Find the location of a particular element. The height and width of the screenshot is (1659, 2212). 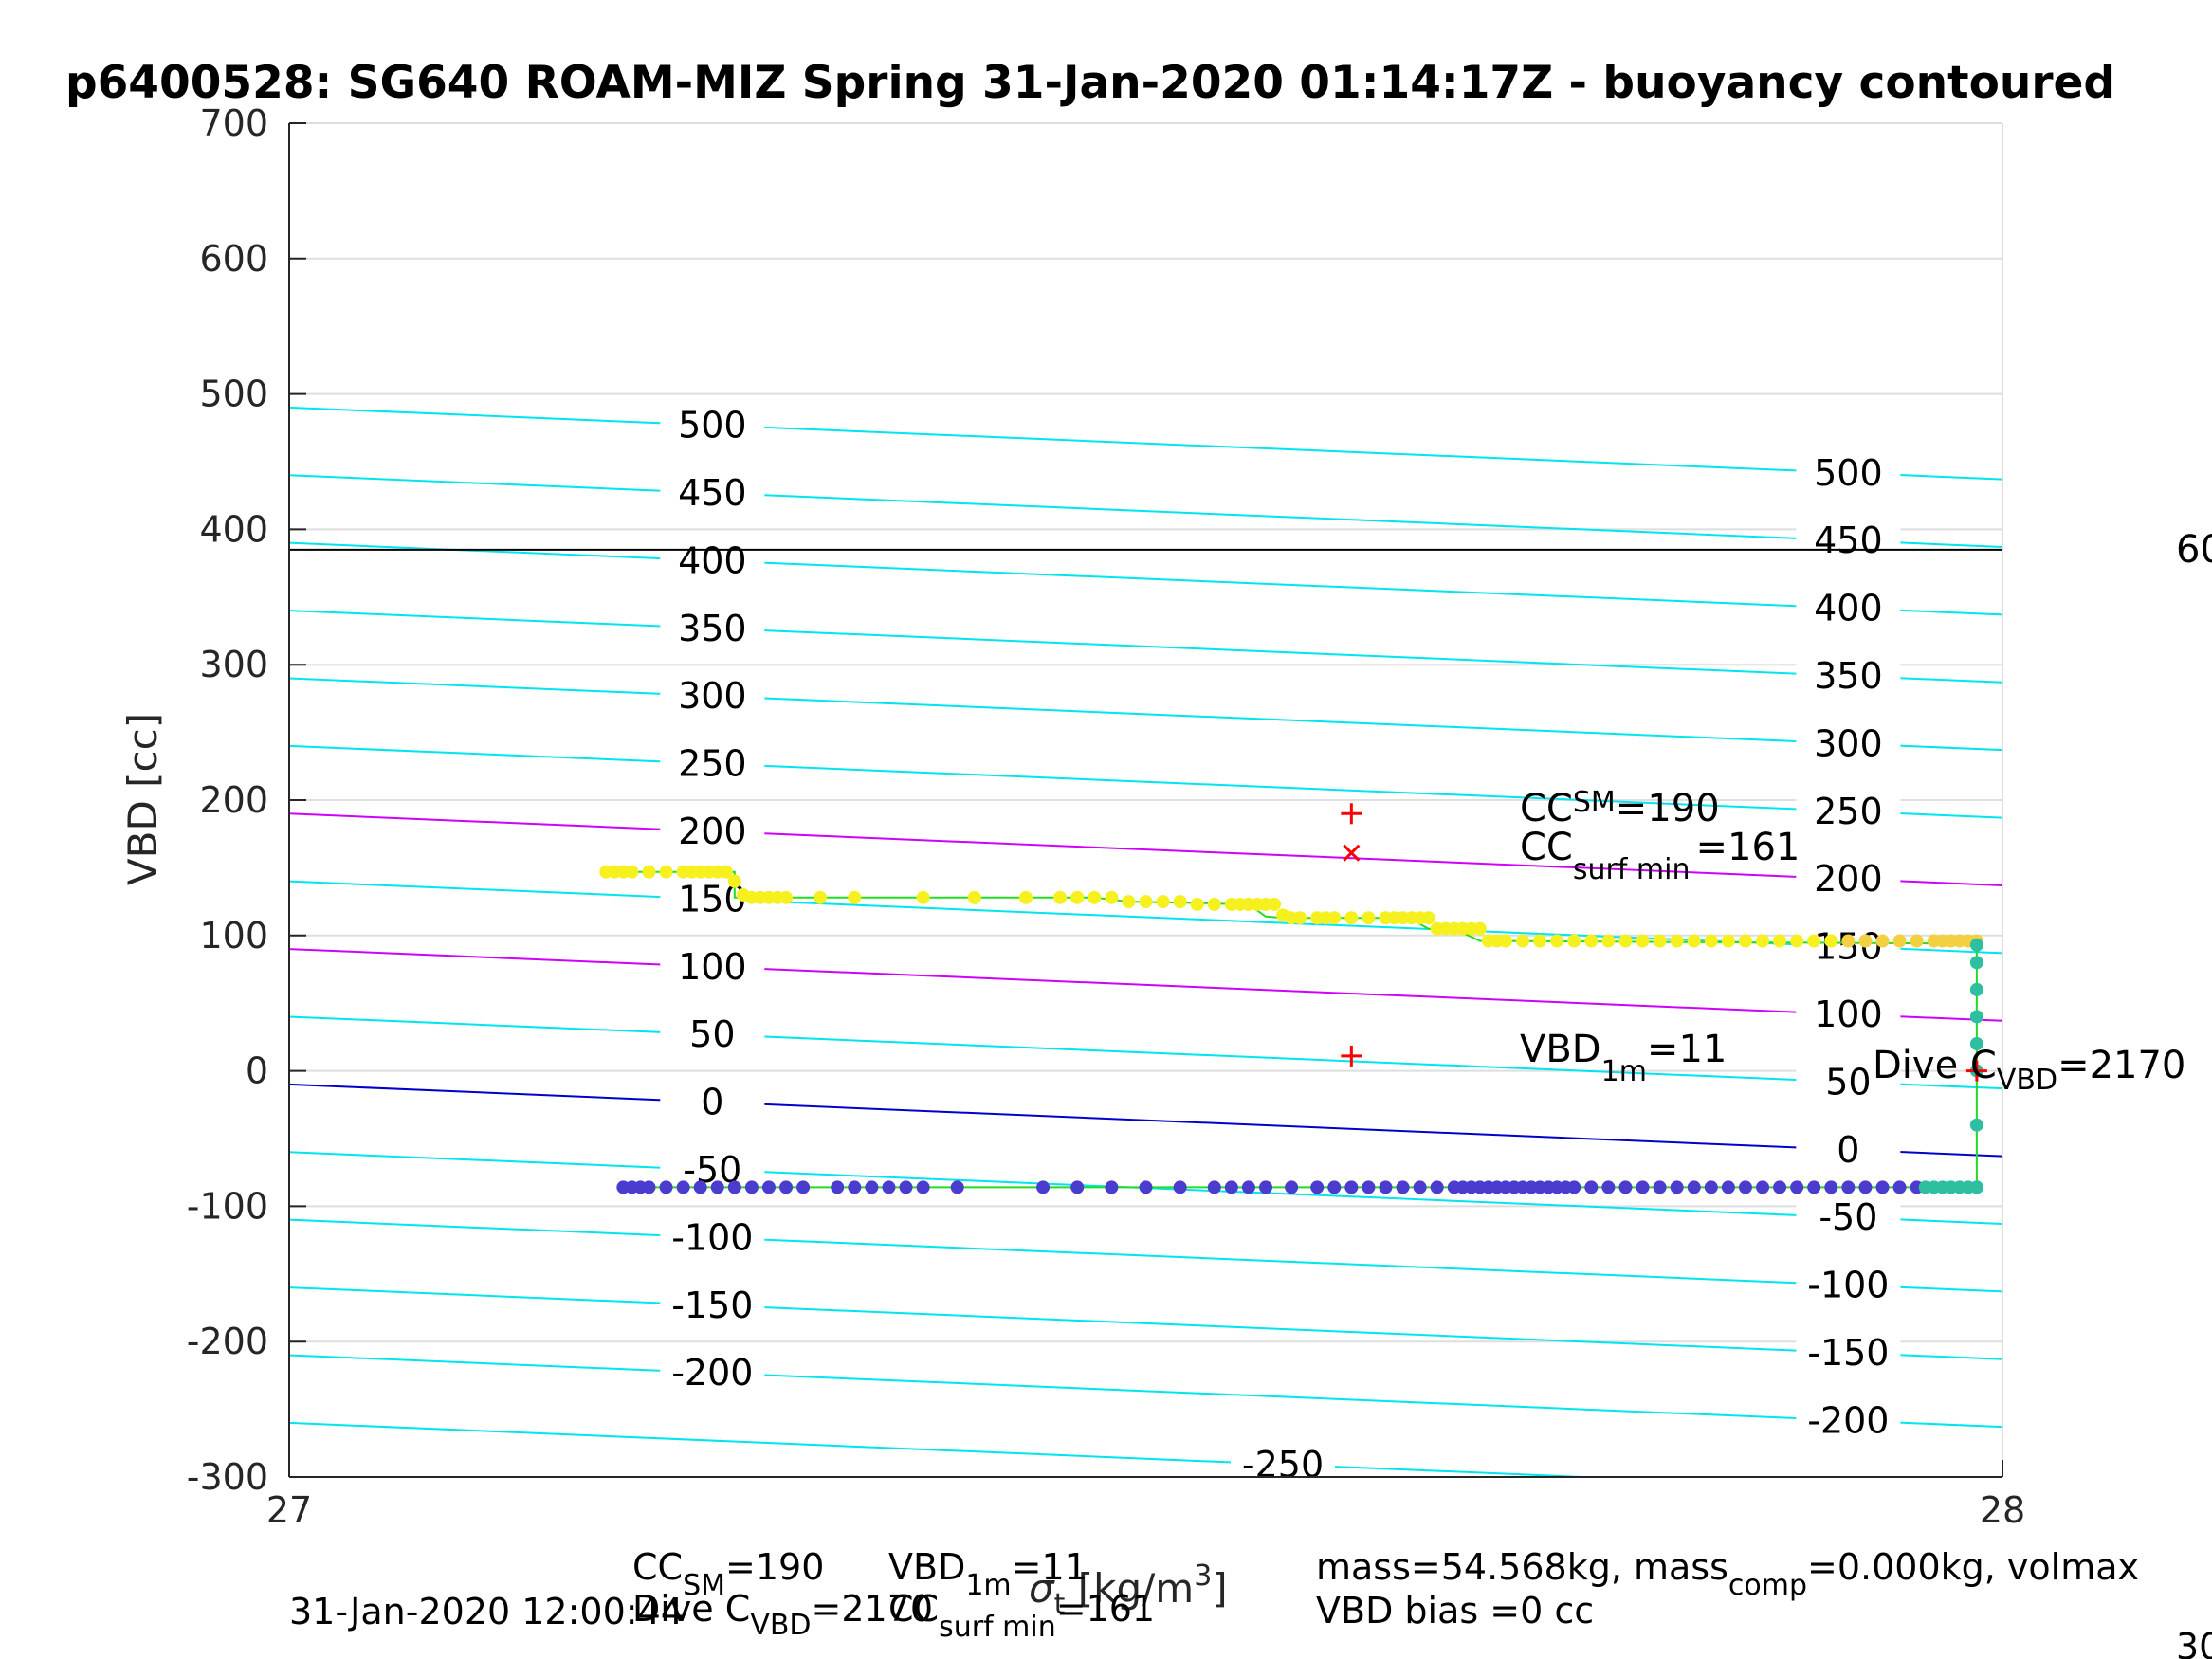

annotation-cc-surf-min: CCsurf min=161 is located at coordinates (1660, 856).